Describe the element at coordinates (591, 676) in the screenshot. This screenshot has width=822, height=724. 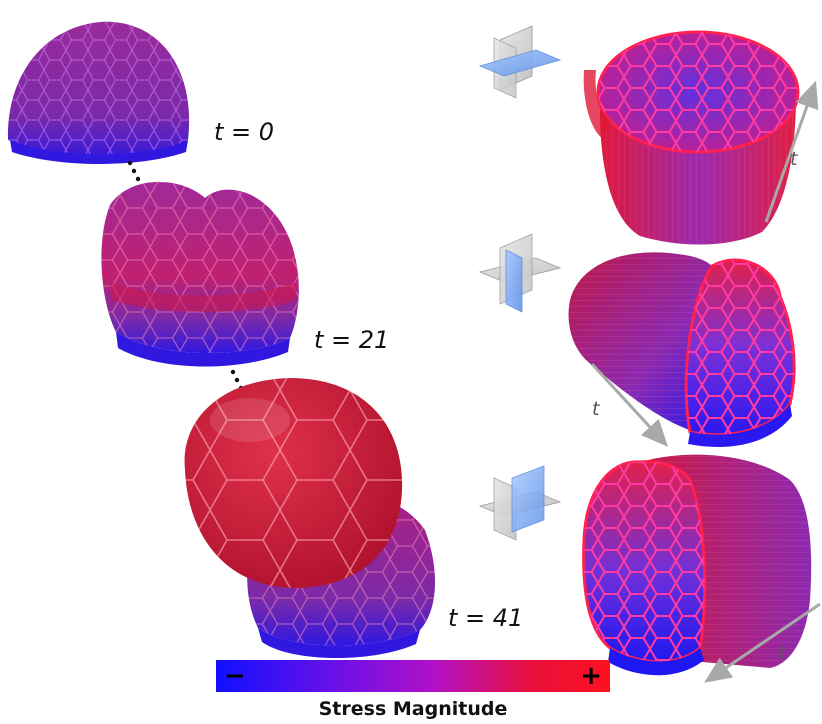
I see `colorbar-max-sign: +` at that location.